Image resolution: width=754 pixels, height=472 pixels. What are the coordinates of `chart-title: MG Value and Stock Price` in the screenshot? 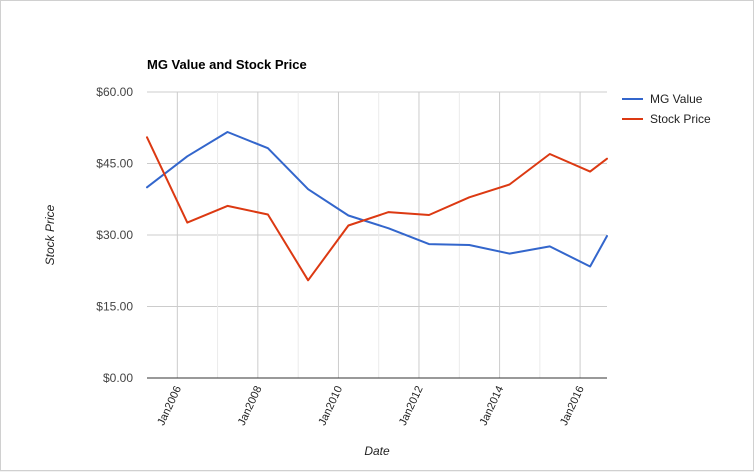 It's located at (227, 64).